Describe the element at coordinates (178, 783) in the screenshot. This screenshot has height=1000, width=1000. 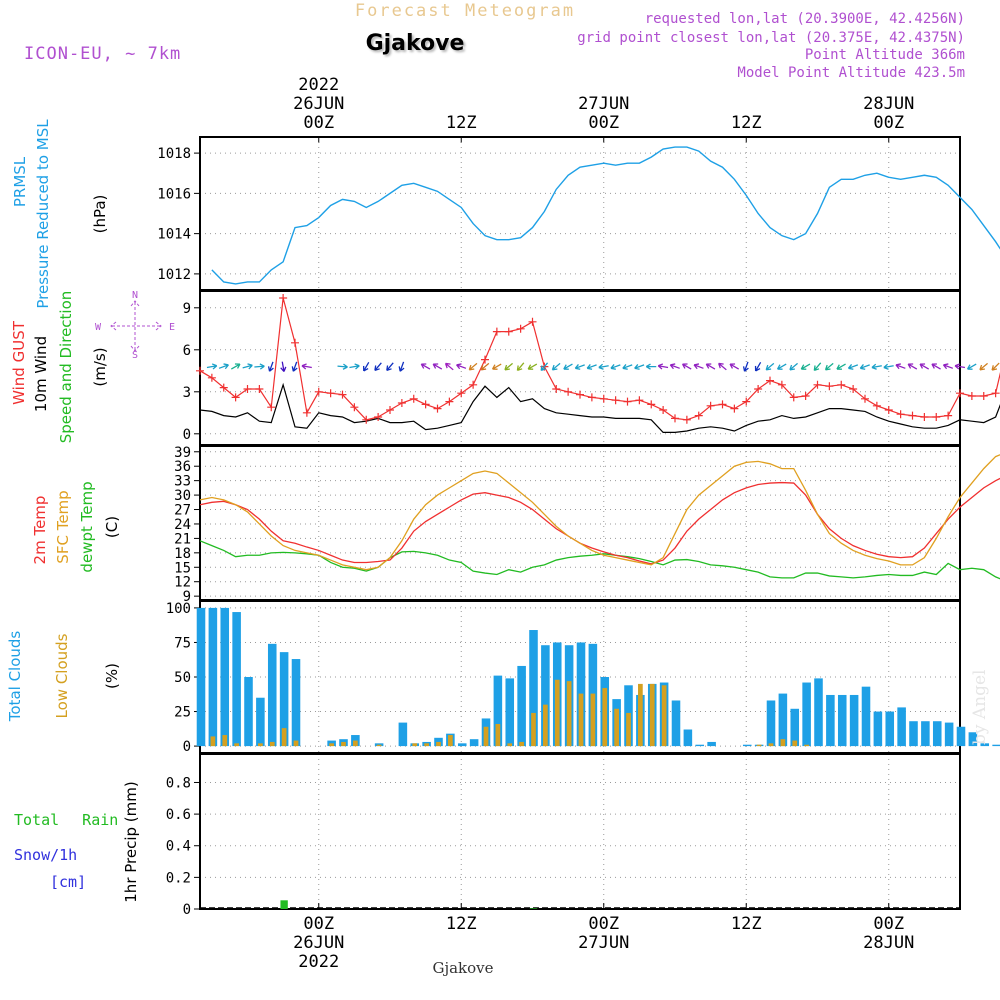
I see `y-tick-label: 0.8` at that location.